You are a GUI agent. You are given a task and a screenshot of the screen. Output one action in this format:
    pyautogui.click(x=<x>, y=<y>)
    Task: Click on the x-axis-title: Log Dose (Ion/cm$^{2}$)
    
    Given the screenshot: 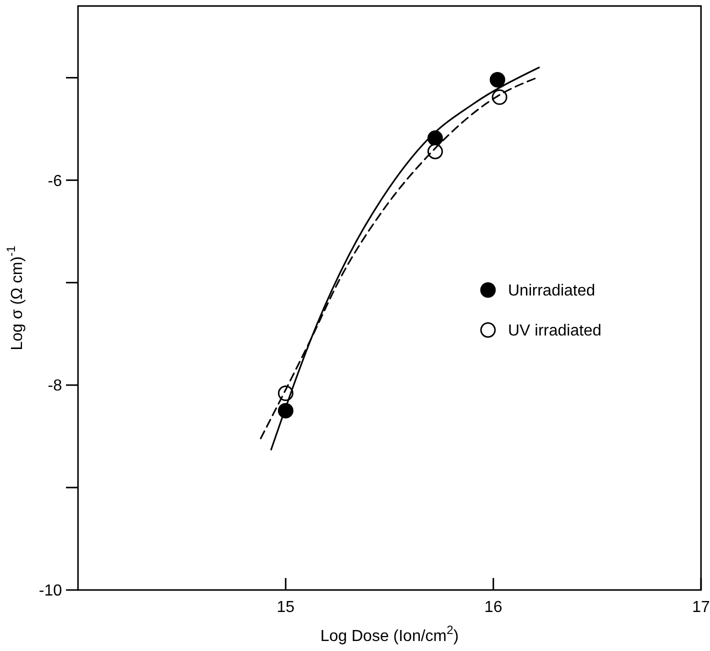 What is the action you would take?
    pyautogui.click(x=389, y=634)
    